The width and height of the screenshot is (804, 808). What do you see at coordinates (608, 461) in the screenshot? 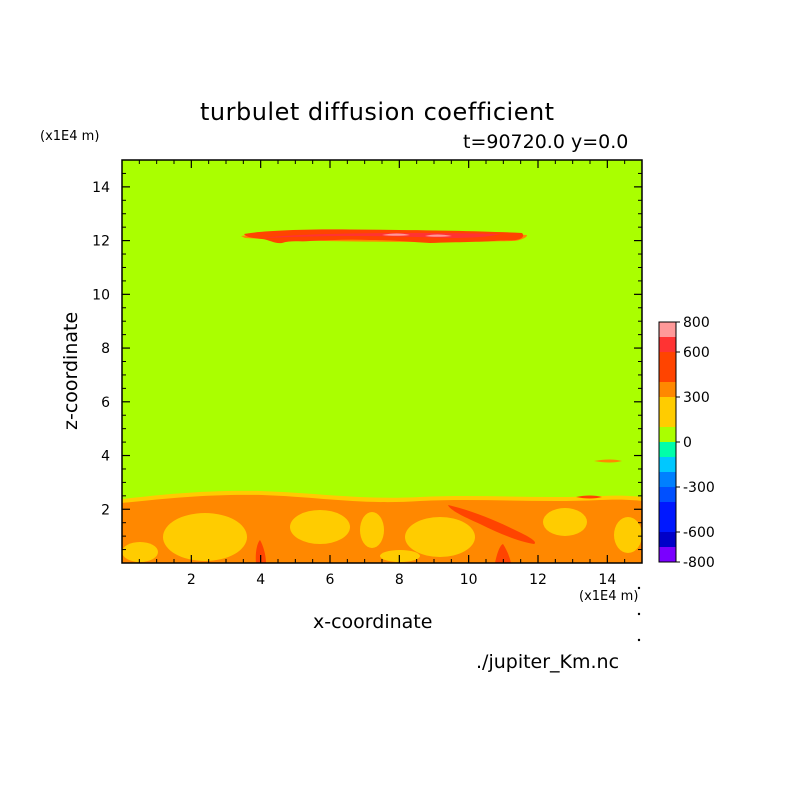
I see `small-patch` at bounding box center [608, 461].